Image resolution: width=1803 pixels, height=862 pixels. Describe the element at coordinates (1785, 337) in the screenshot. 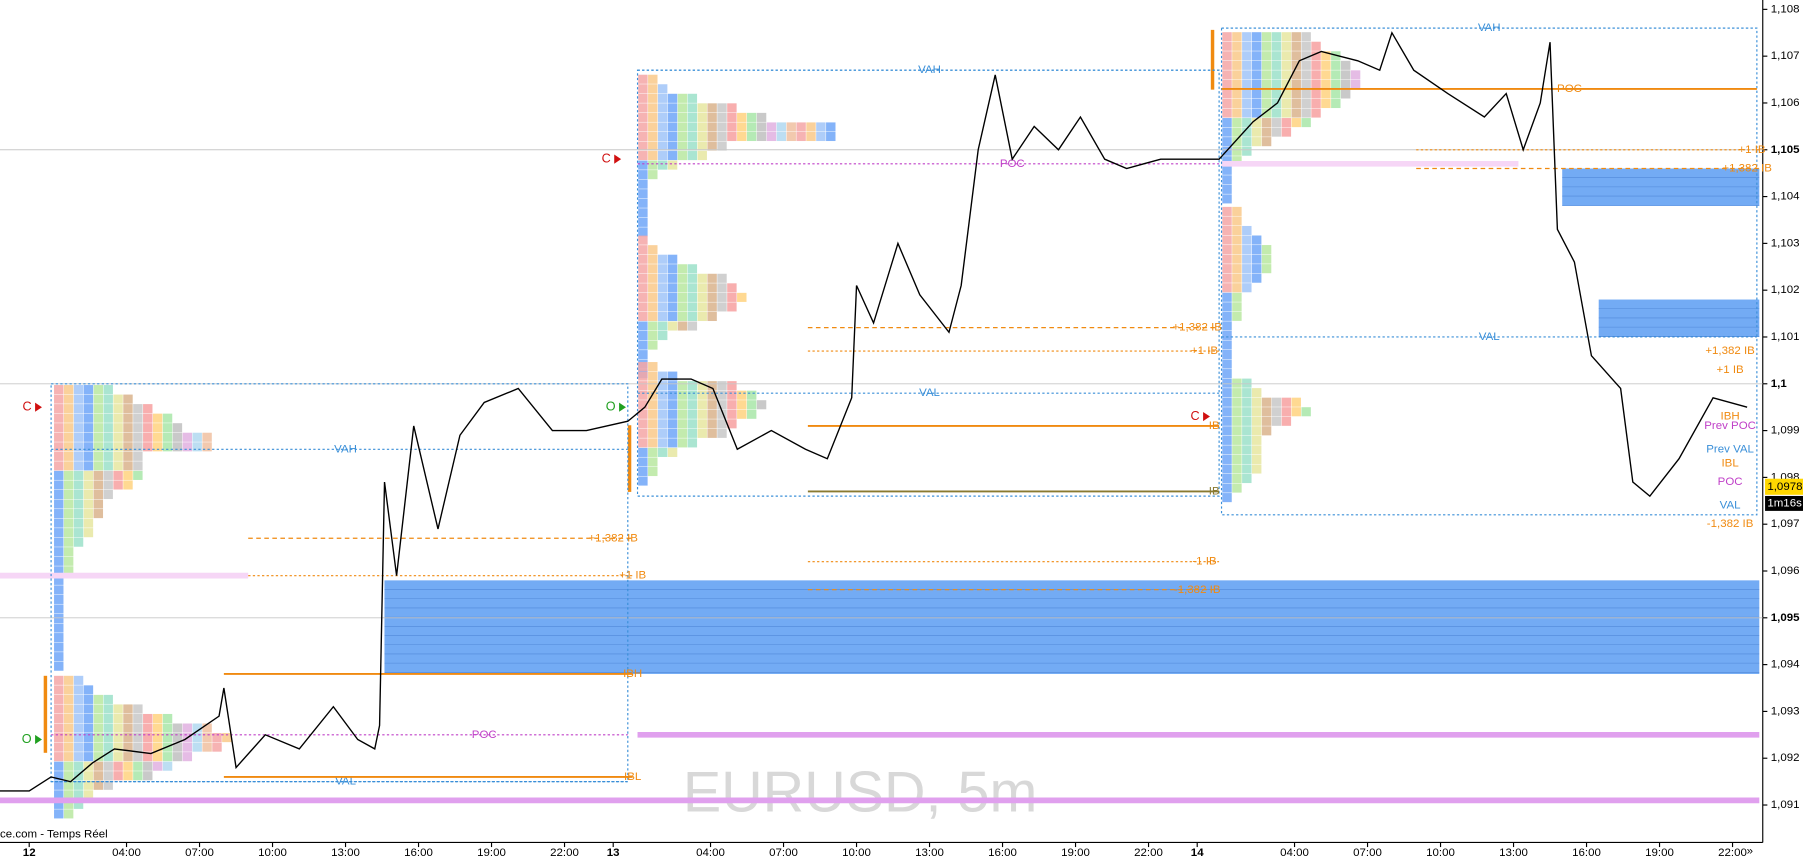

I see `y-tick-label: 1,101` at that location.